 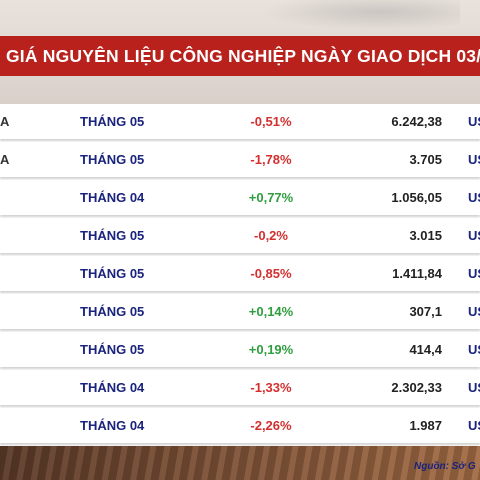 What do you see at coordinates (271, 235) in the screenshot?
I see `change-percent: -0,2%` at bounding box center [271, 235].